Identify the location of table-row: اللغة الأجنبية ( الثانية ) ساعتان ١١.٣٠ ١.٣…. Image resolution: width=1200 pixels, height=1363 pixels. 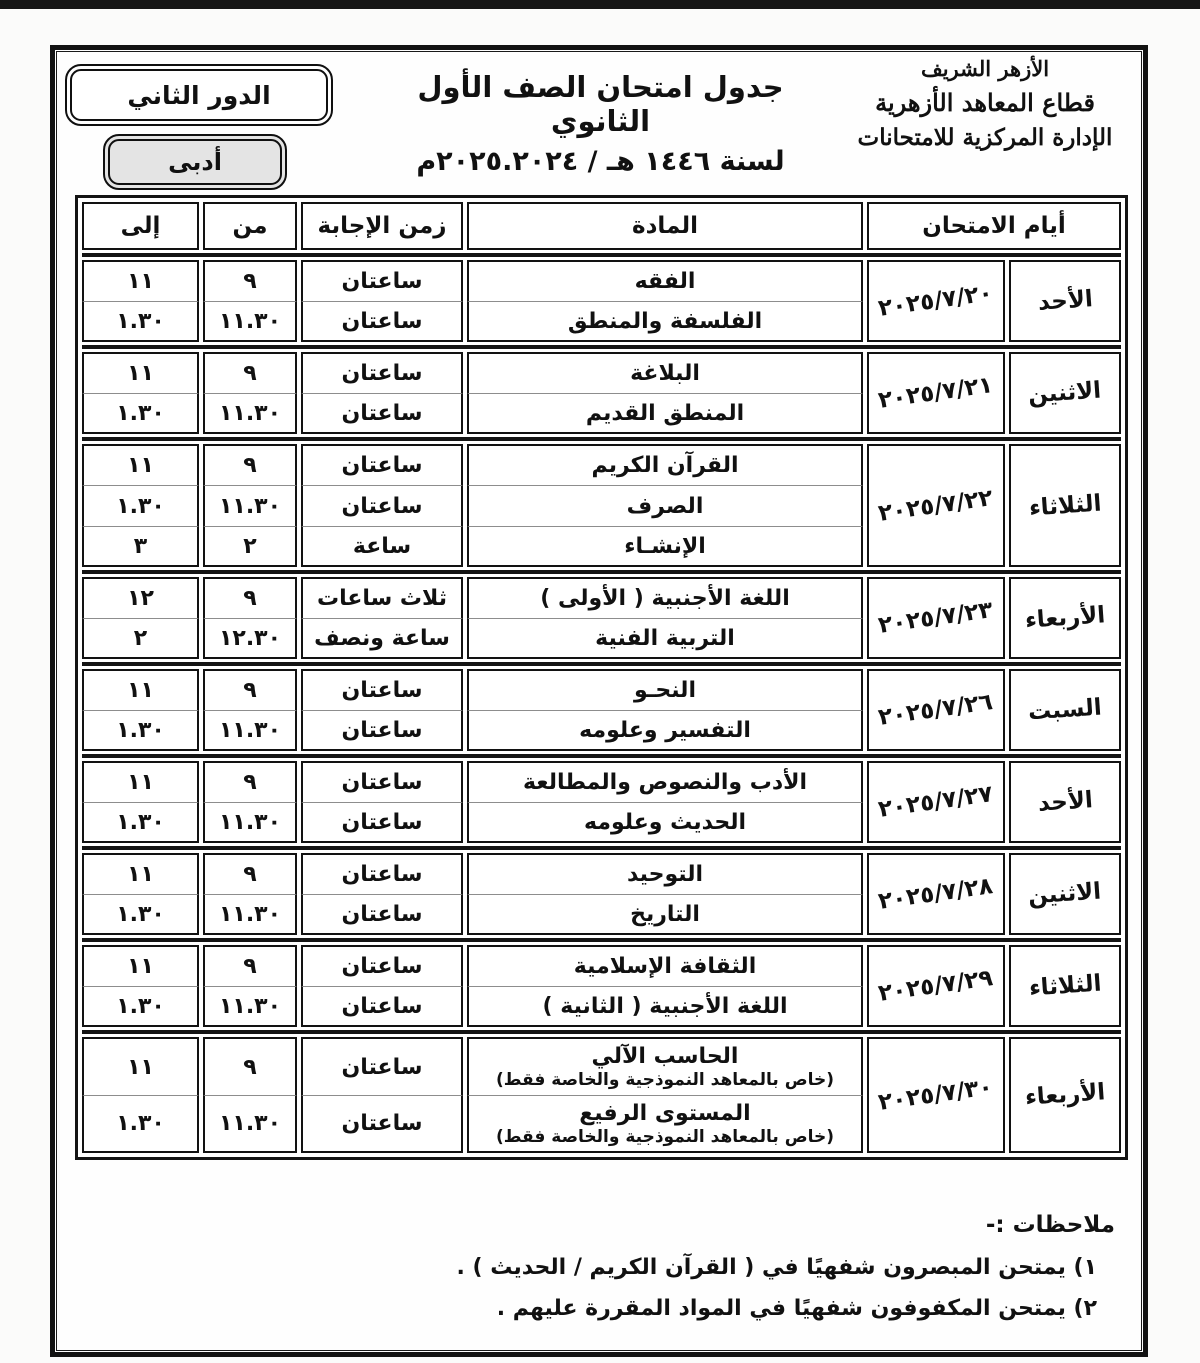
(472, 1006).